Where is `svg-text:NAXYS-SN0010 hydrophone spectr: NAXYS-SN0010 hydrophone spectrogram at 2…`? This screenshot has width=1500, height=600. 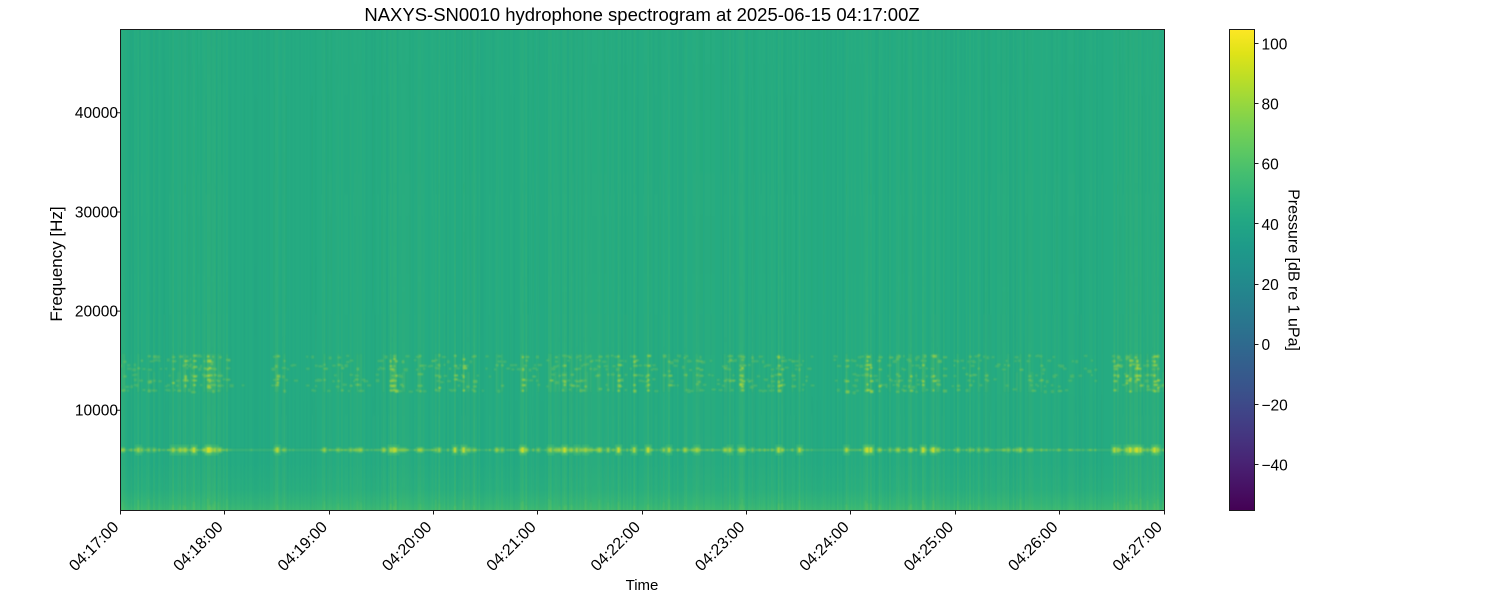 svg-text:NAXYS-SN0010 hydrophone spectr: NAXYS-SN0010 hydrophone spectrogram at 2… is located at coordinates (641, 14).